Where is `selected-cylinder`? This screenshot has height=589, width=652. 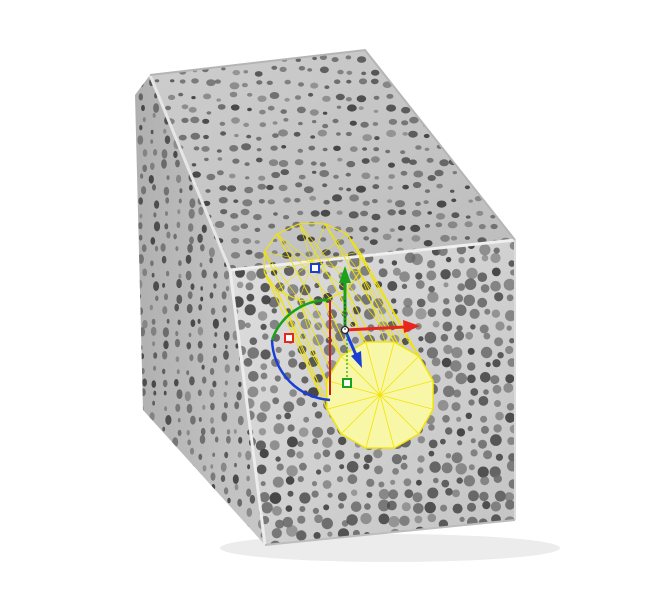 selected-cylinder is located at coordinates (348, 336).